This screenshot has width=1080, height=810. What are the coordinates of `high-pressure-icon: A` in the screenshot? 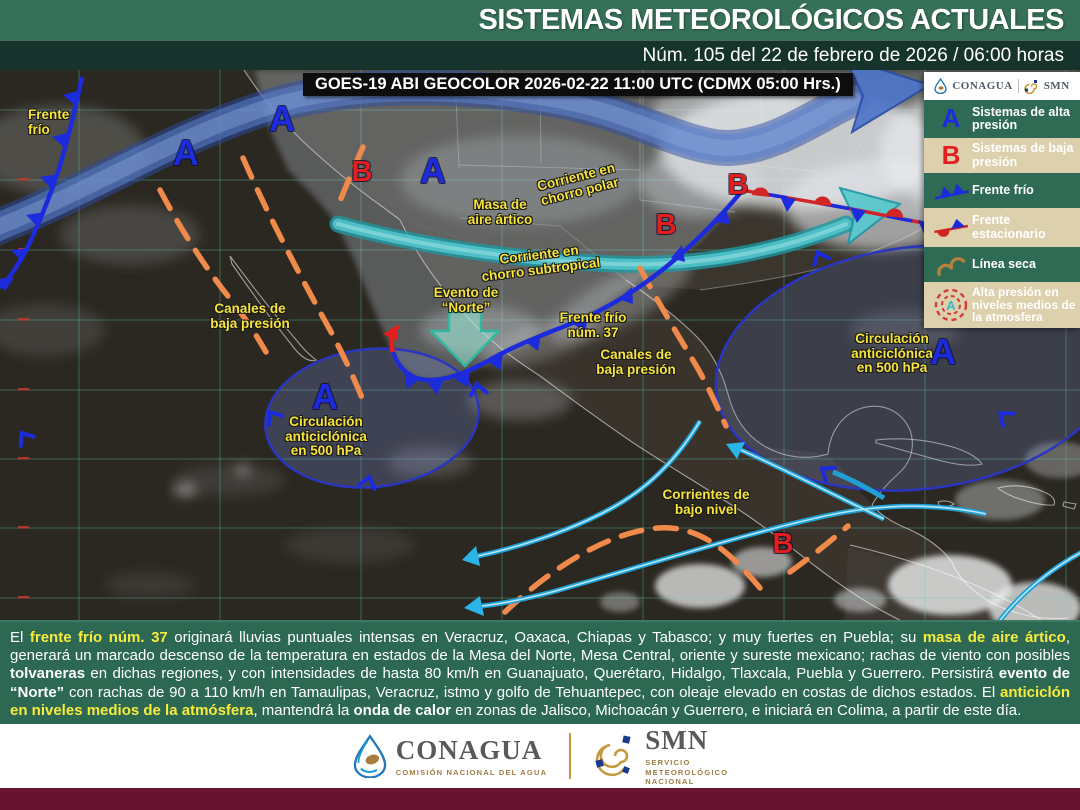 It's located at (951, 118).